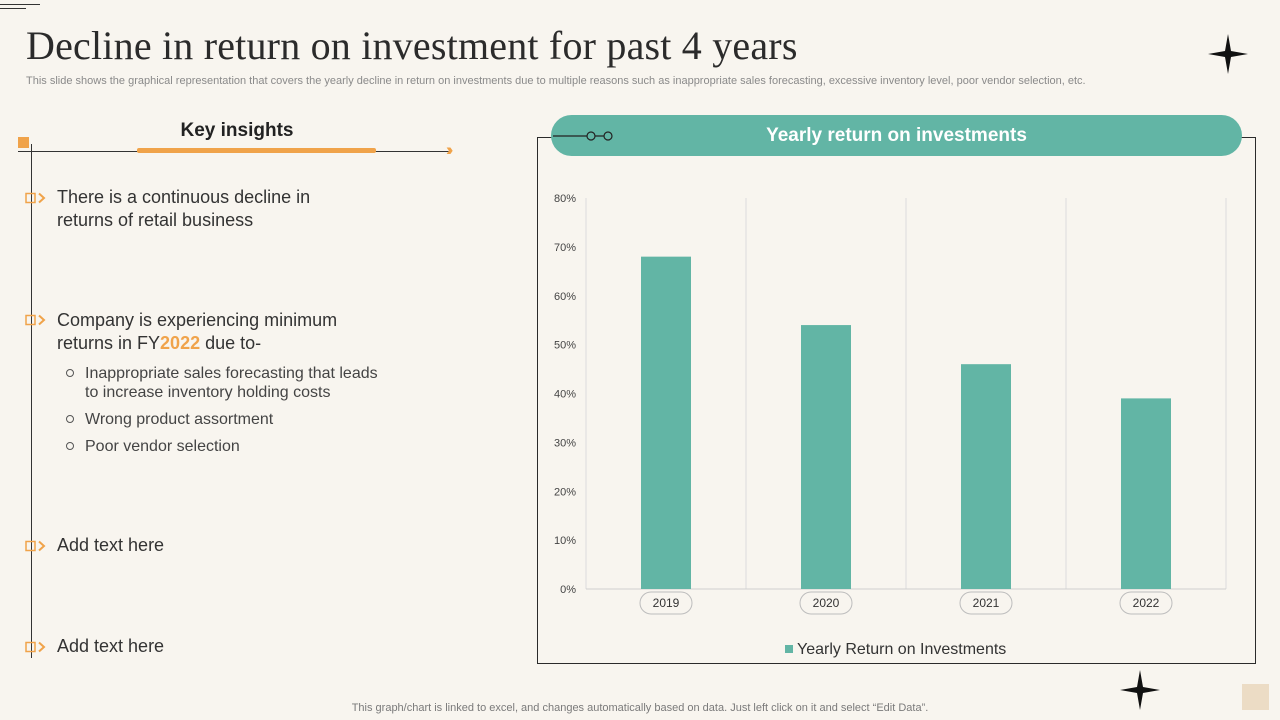 The height and width of the screenshot is (720, 1280). Describe the element at coordinates (565, 346) in the screenshot. I see `y-tick-label: 50%` at that location.